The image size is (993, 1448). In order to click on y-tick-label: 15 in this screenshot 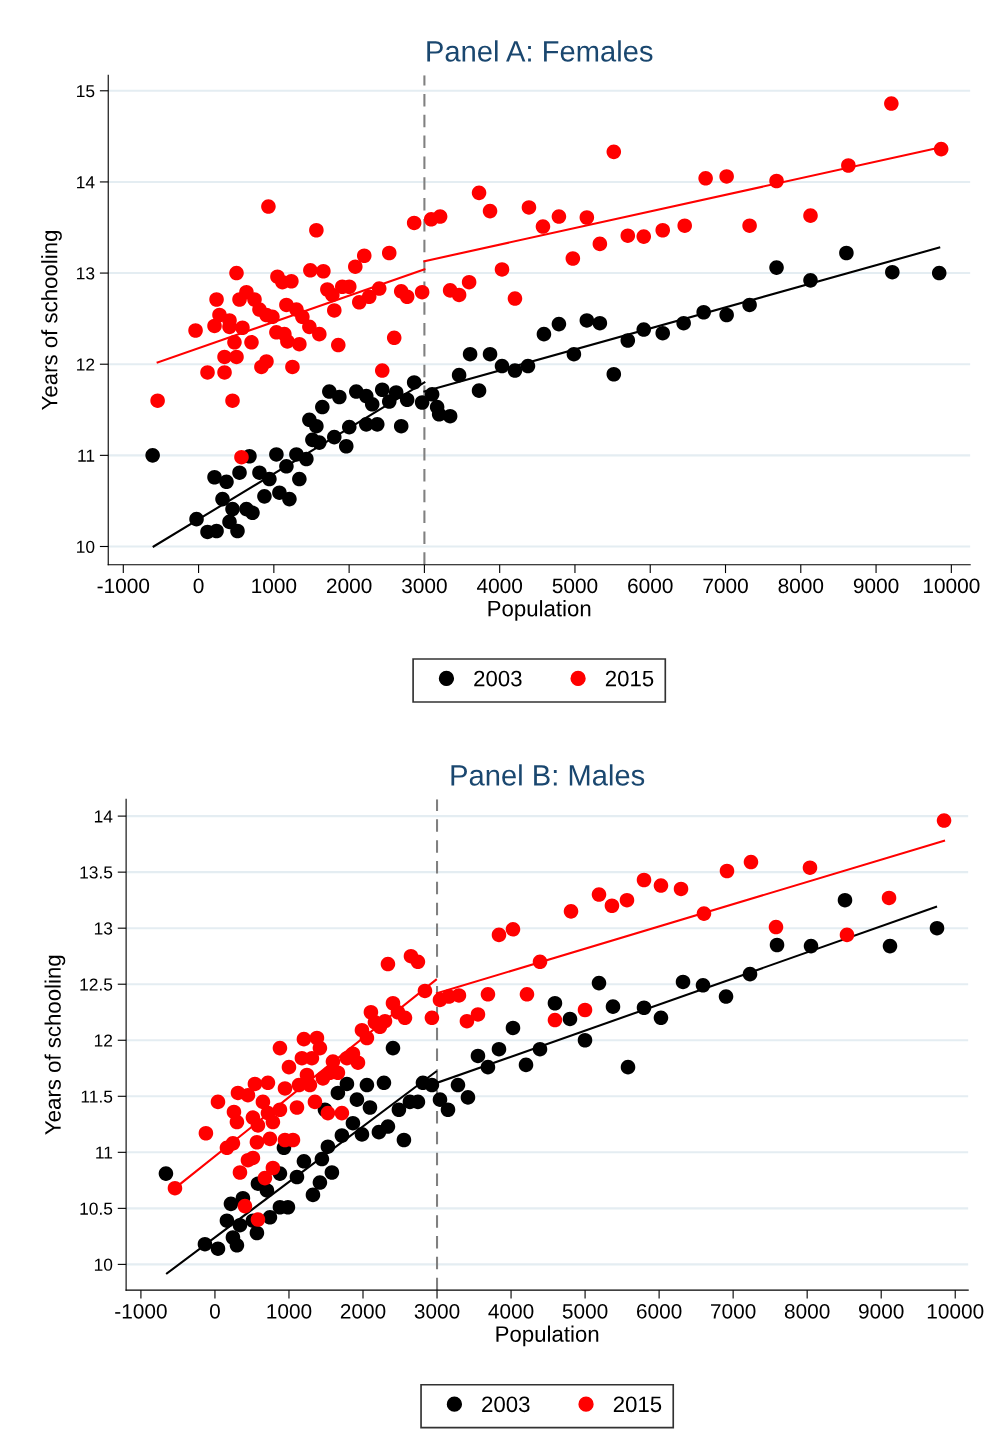, I will do `click(86, 91)`.